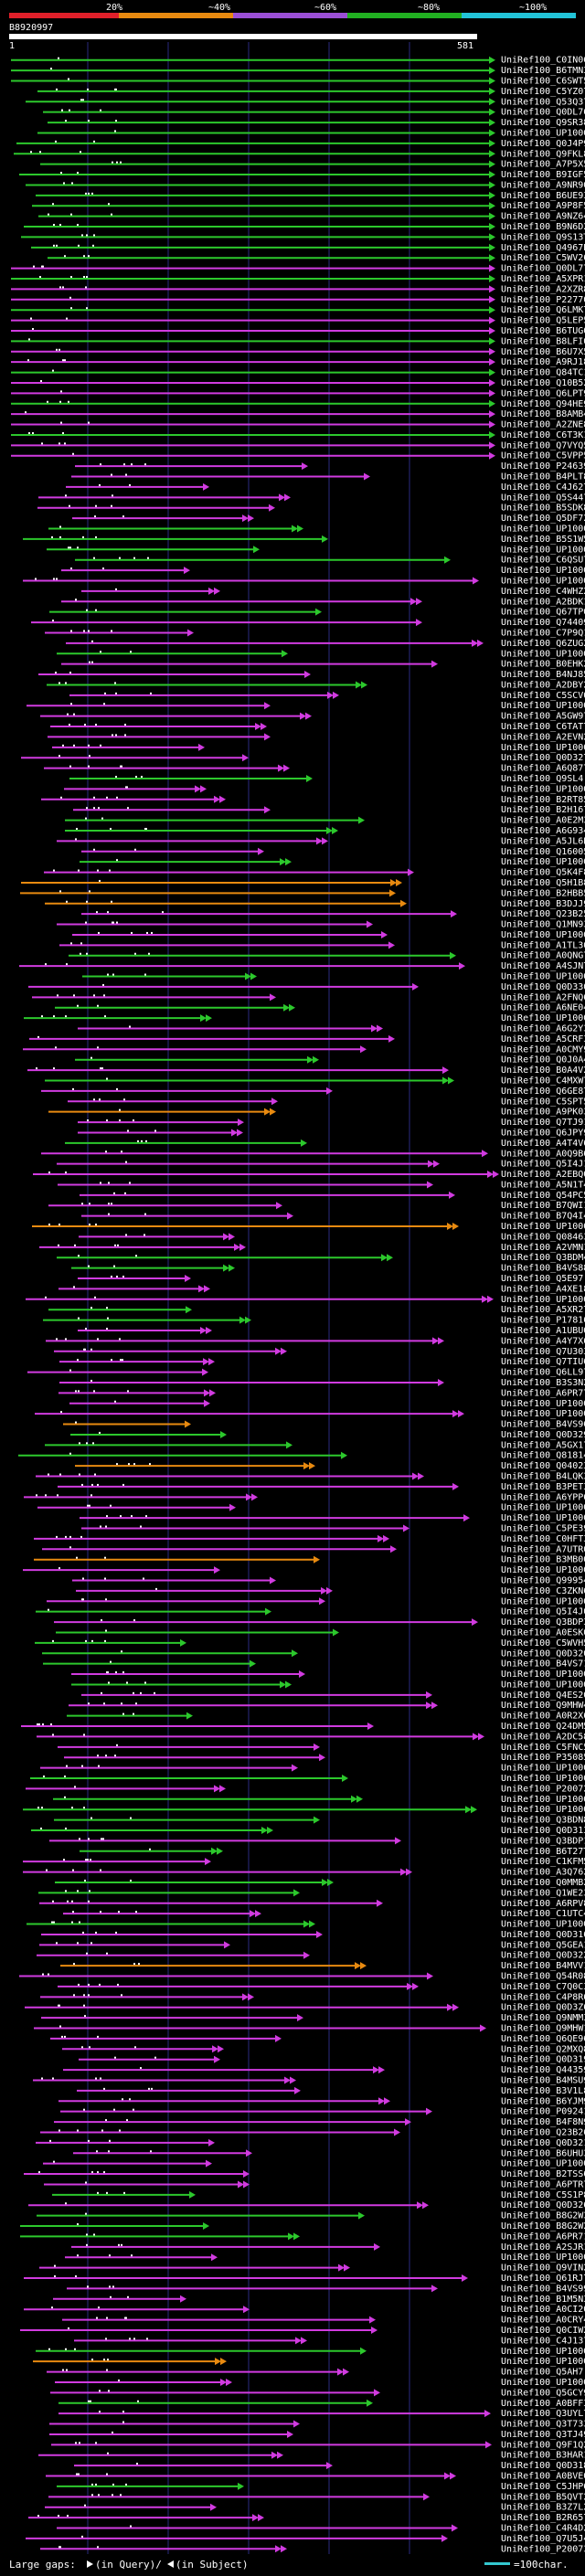 This screenshot has height=2576, width=585. I want to click on hit-label: UniRef100_Q08463, so click(543, 1237).